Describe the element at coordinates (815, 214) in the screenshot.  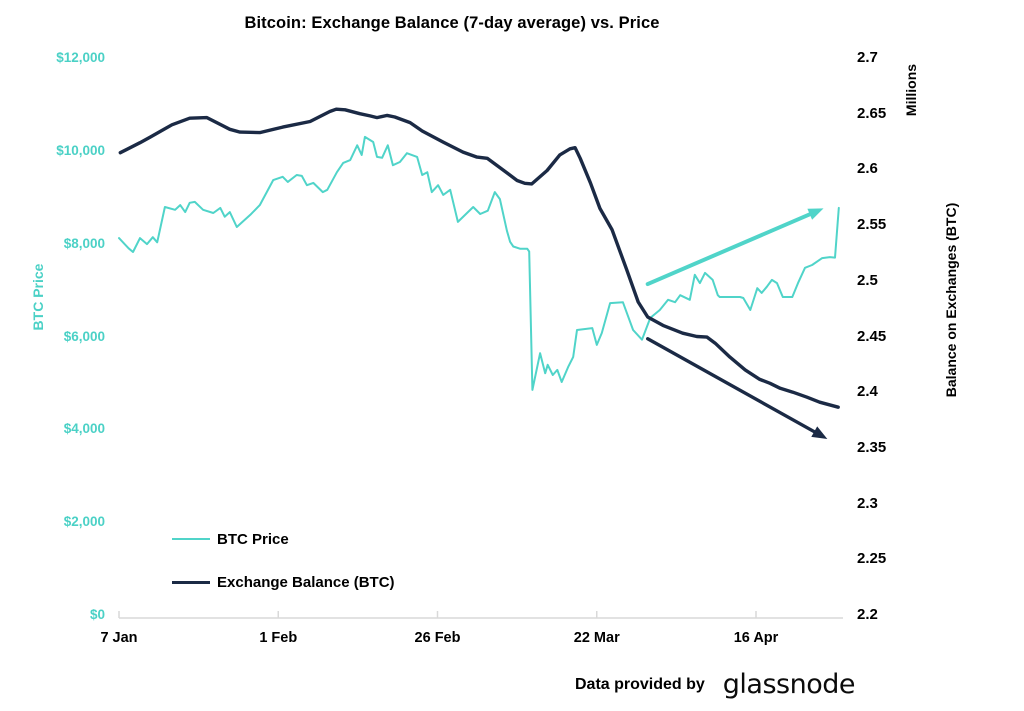
I see `price-trend-arrow-head` at that location.